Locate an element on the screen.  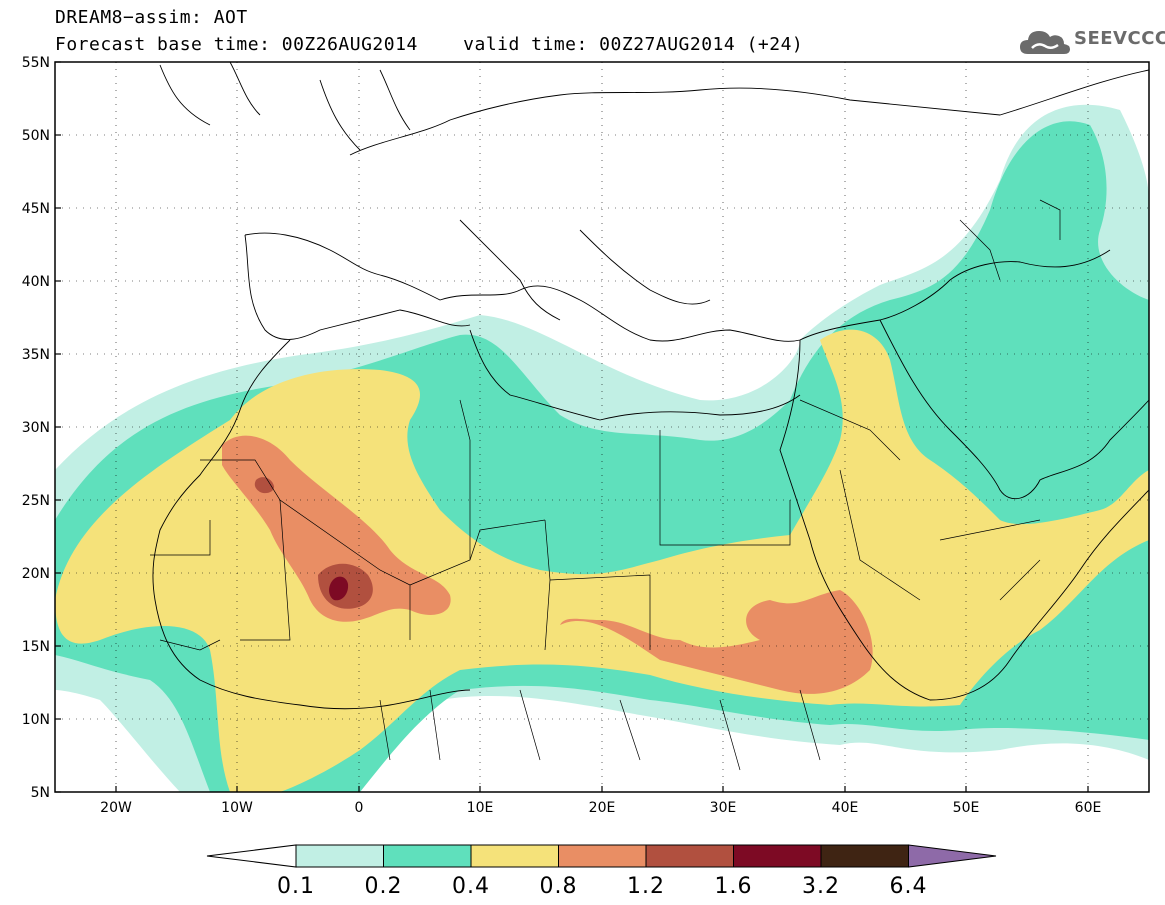
lon-label: 0 is located at coordinates (359, 808).